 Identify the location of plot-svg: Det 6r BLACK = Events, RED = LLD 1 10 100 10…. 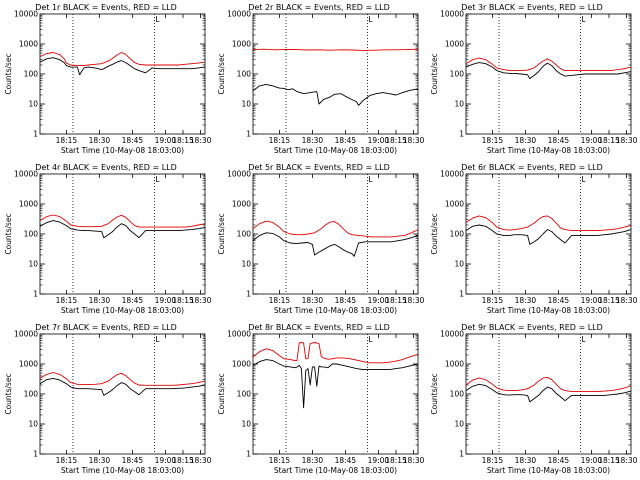
(534, 239).